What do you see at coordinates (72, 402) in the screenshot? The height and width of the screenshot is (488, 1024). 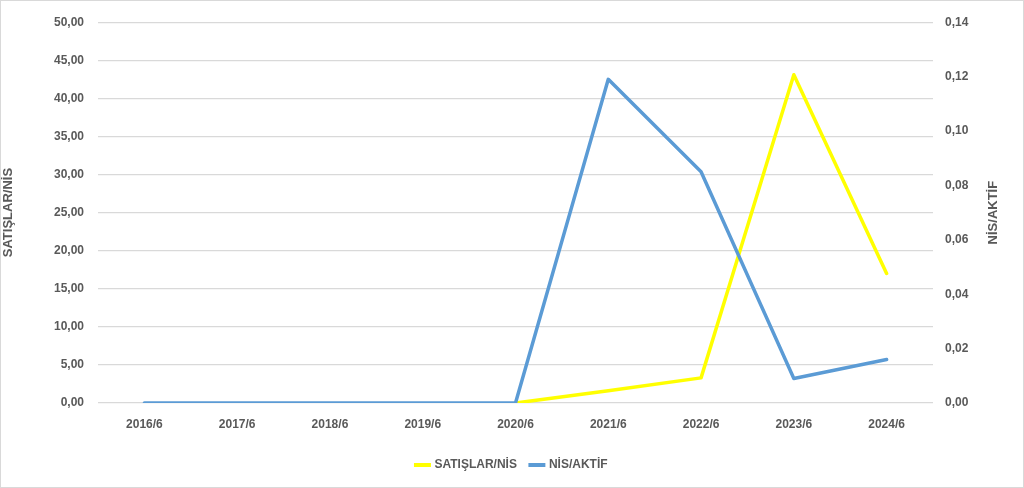 I see `y-tick-label: 0,00` at bounding box center [72, 402].